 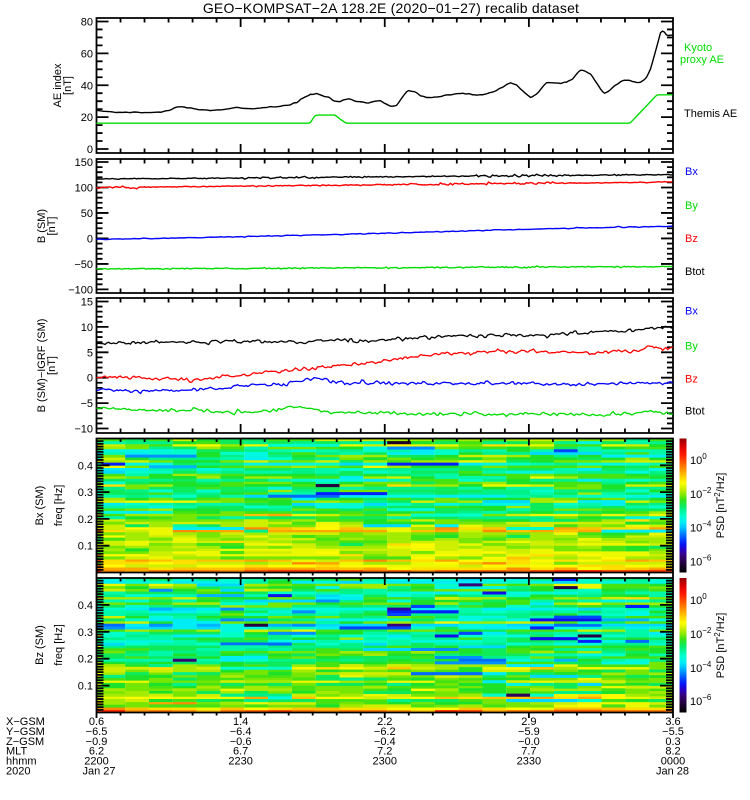 I want to click on svg-text: −0.6, so click(x=241, y=742).